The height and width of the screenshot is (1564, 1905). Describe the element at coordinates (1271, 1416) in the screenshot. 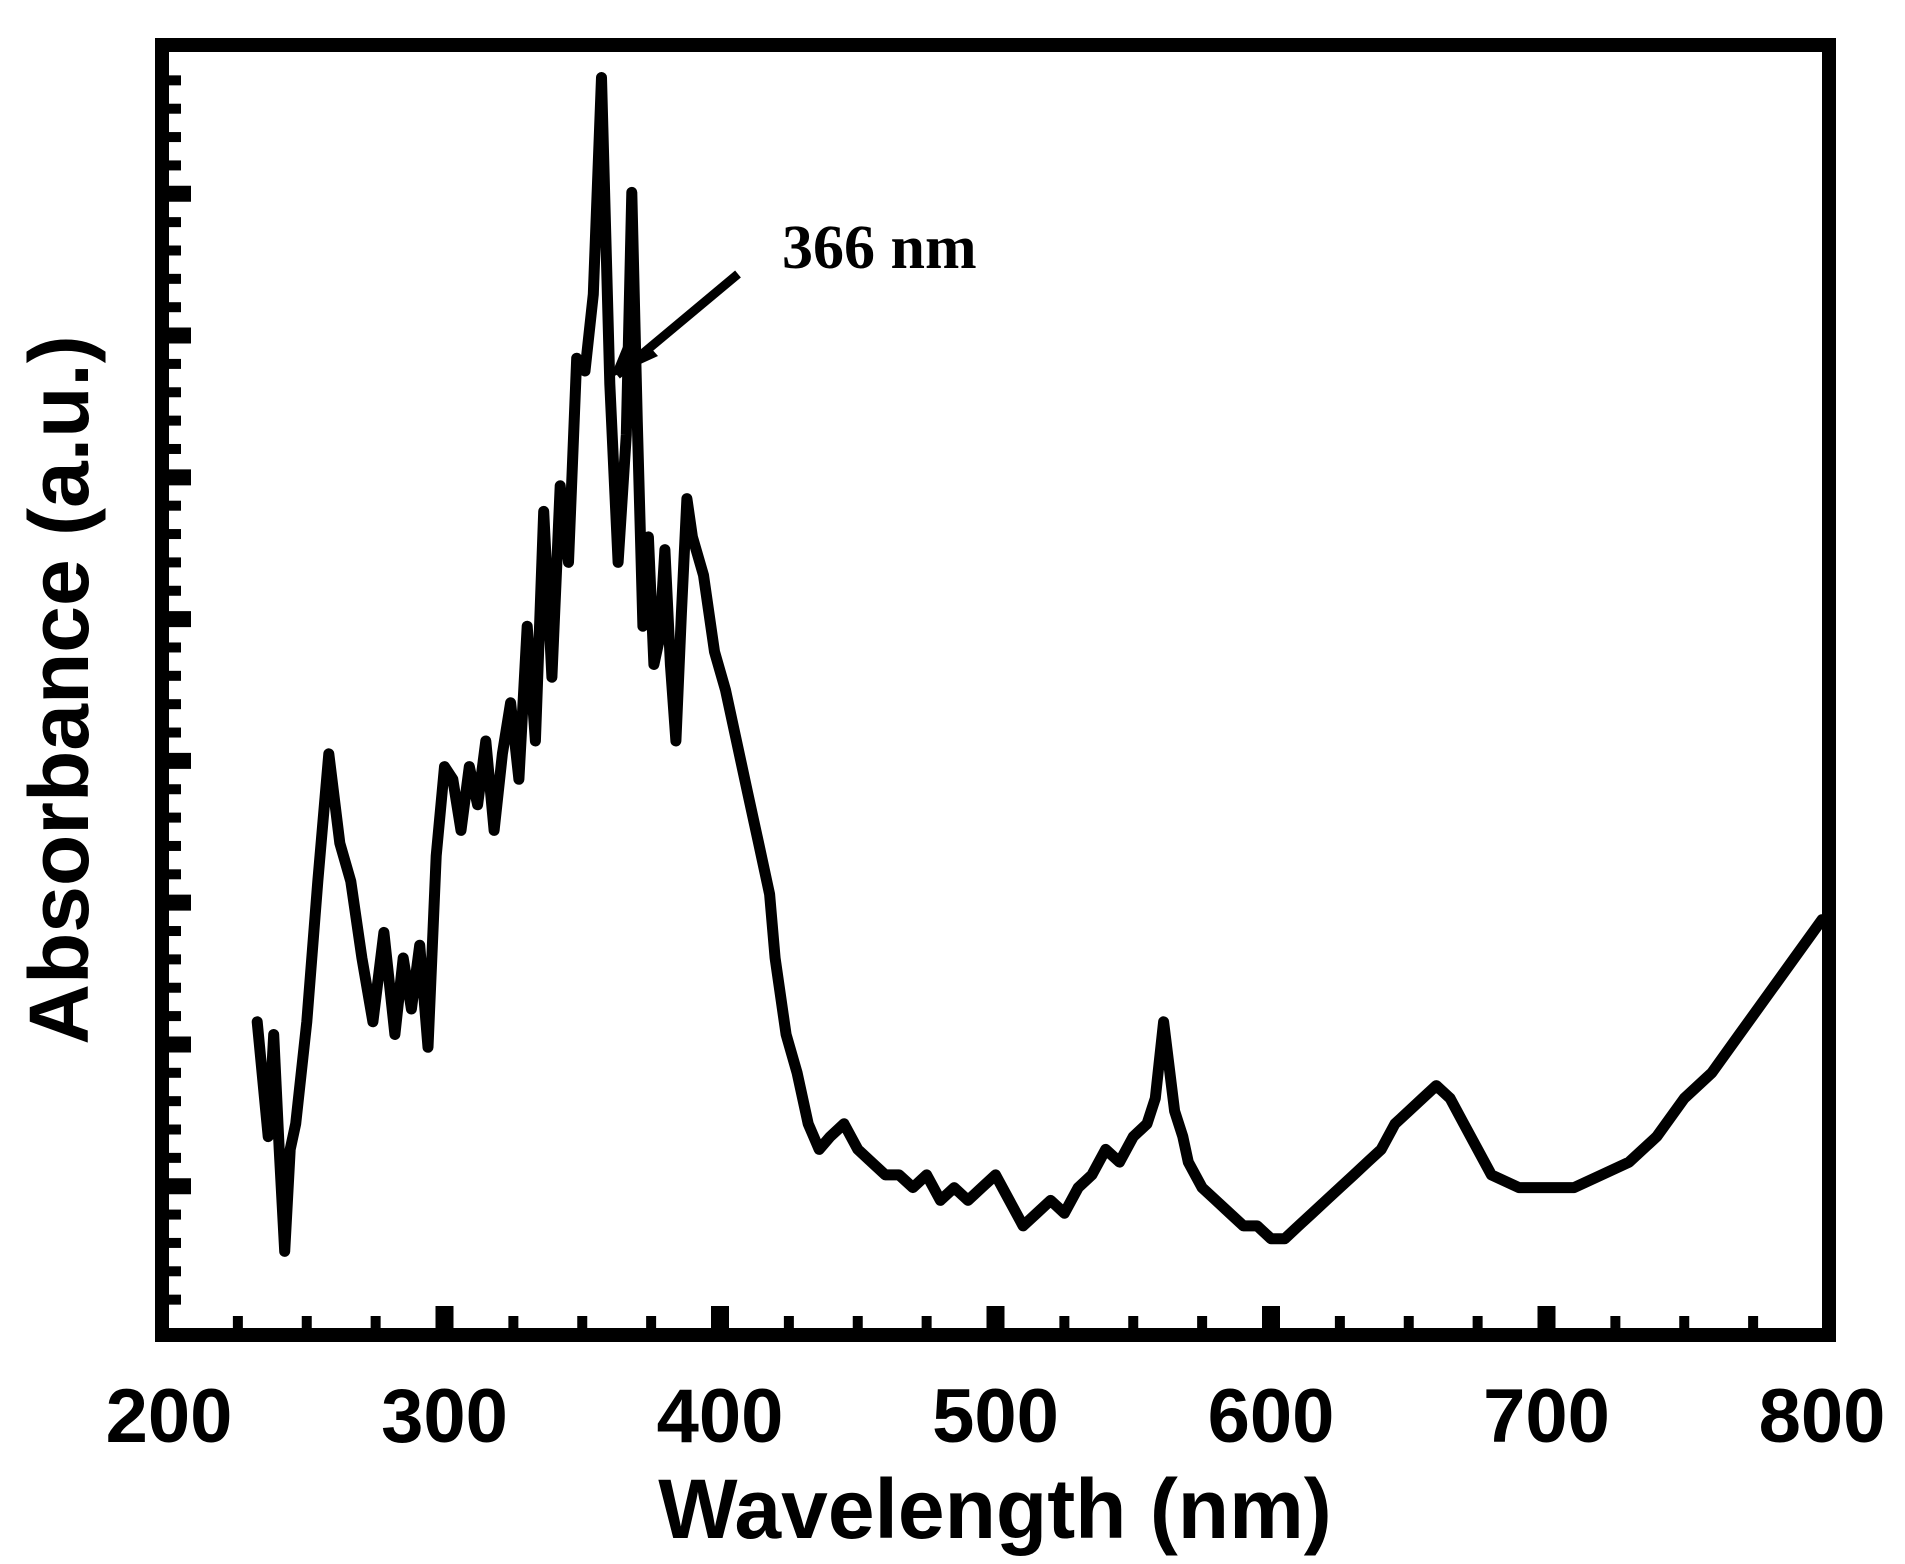

I see `x-tick-label: 600` at that location.